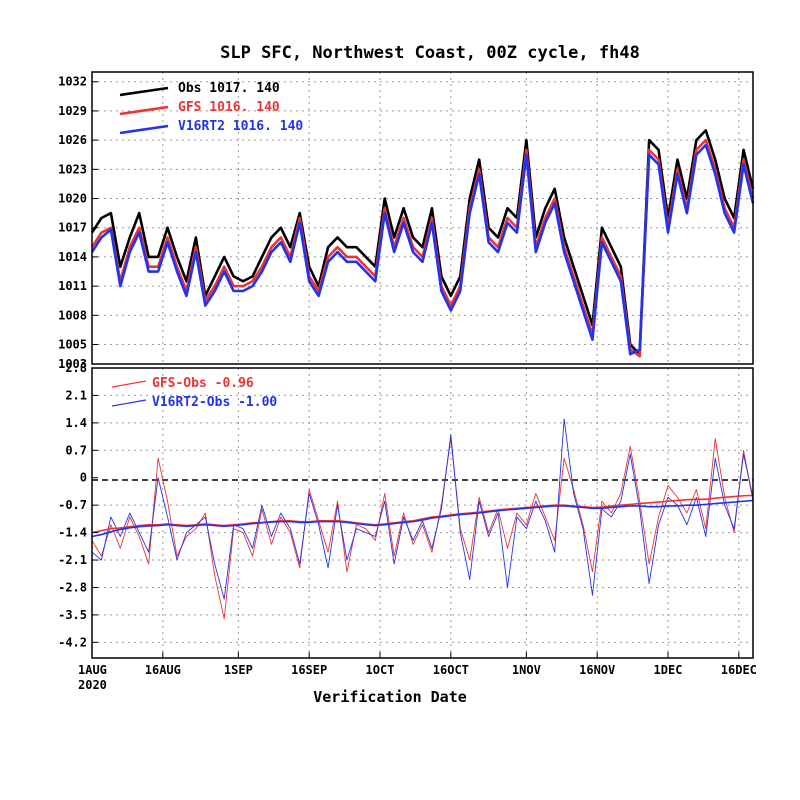  Describe the element at coordinates (203, 383) in the screenshot. I see `legend-entry-gfs-obs: GFS-Obs -0.96` at that location.